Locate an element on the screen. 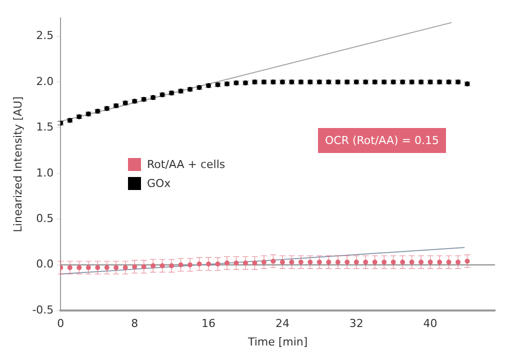 The width and height of the screenshot is (513, 359). y-tick-label: 2.0 is located at coordinates (45, 81).